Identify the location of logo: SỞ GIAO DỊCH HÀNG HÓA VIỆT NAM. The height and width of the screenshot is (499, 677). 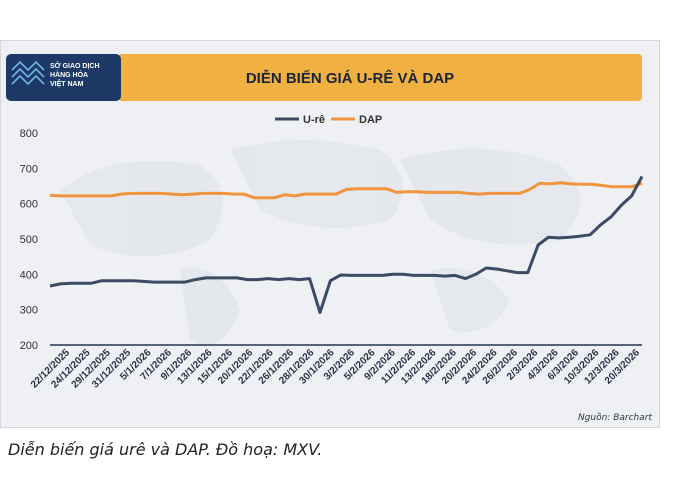
(63, 77).